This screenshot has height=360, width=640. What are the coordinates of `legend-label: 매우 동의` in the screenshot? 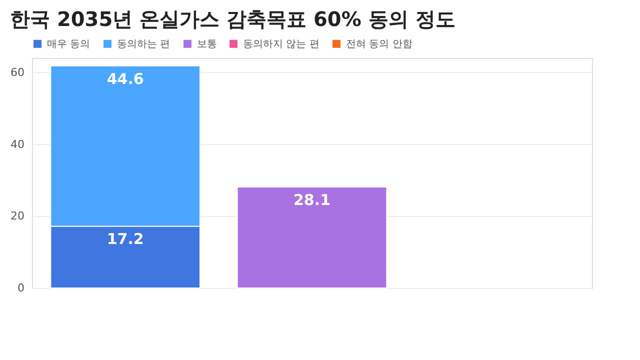 It's located at (68, 44).